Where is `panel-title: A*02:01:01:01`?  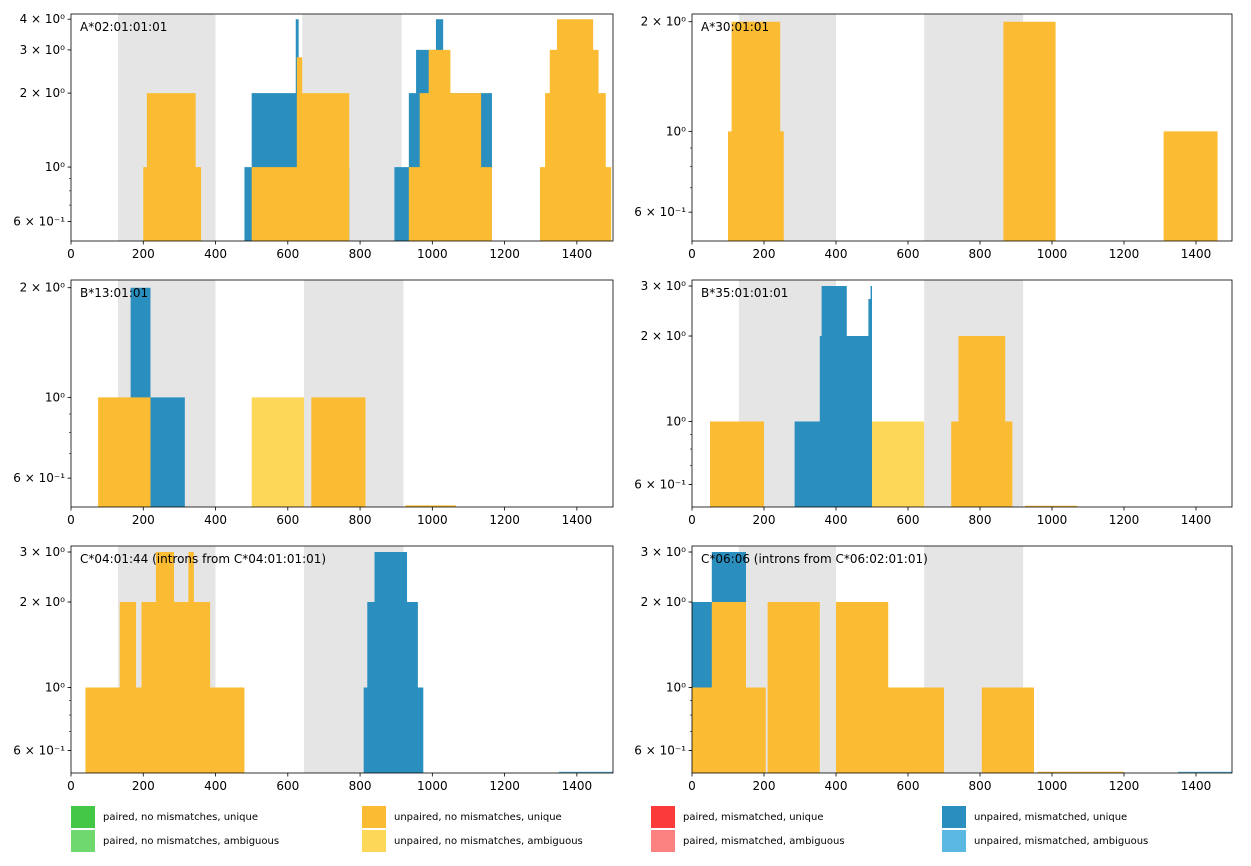 panel-title: A*02:01:01:01 is located at coordinates (123, 27).